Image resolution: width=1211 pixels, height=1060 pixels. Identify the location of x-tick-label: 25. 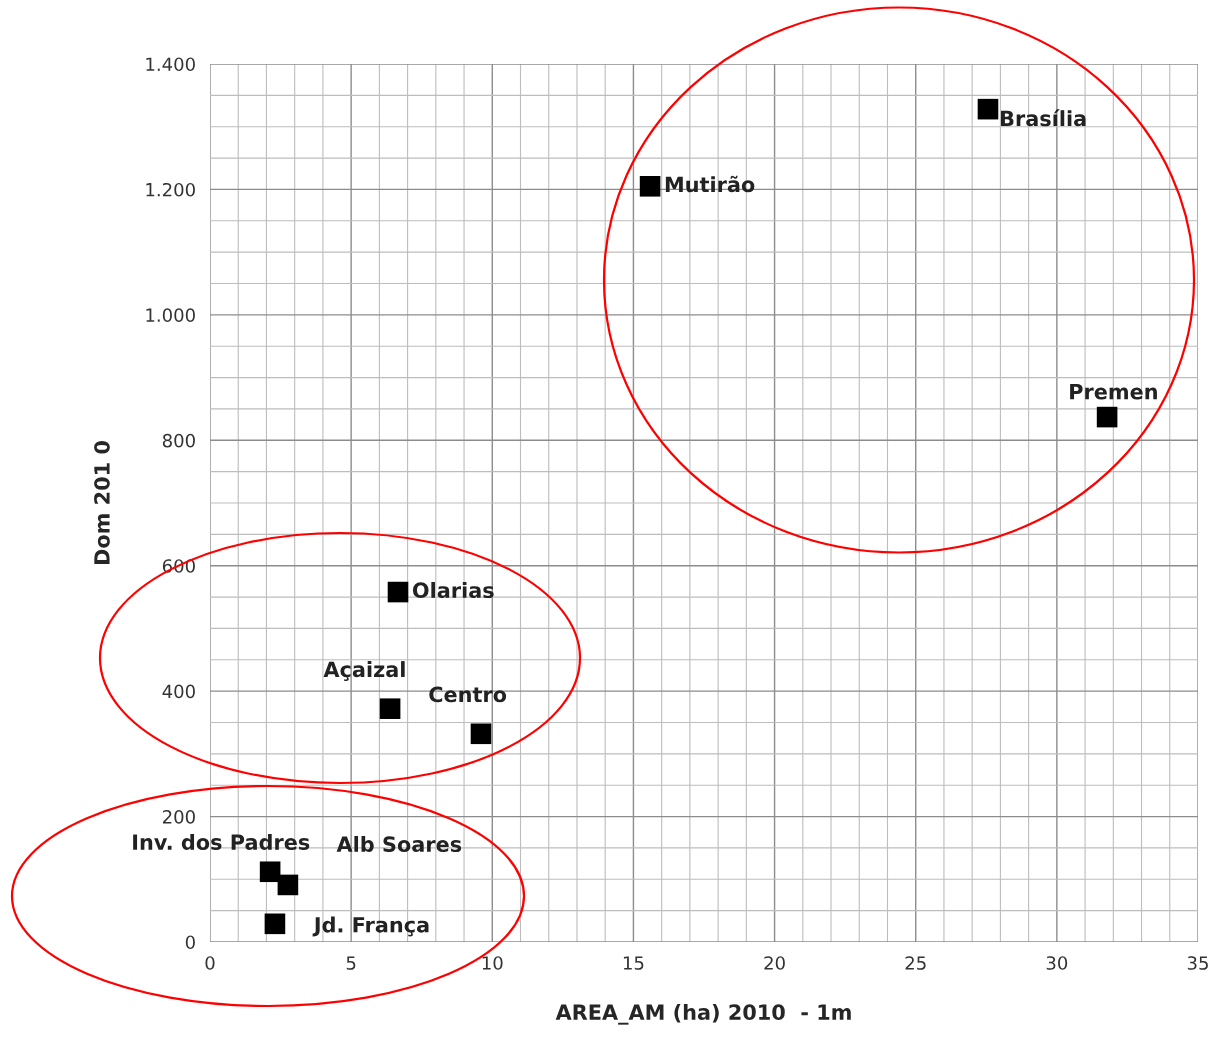
(915, 963).